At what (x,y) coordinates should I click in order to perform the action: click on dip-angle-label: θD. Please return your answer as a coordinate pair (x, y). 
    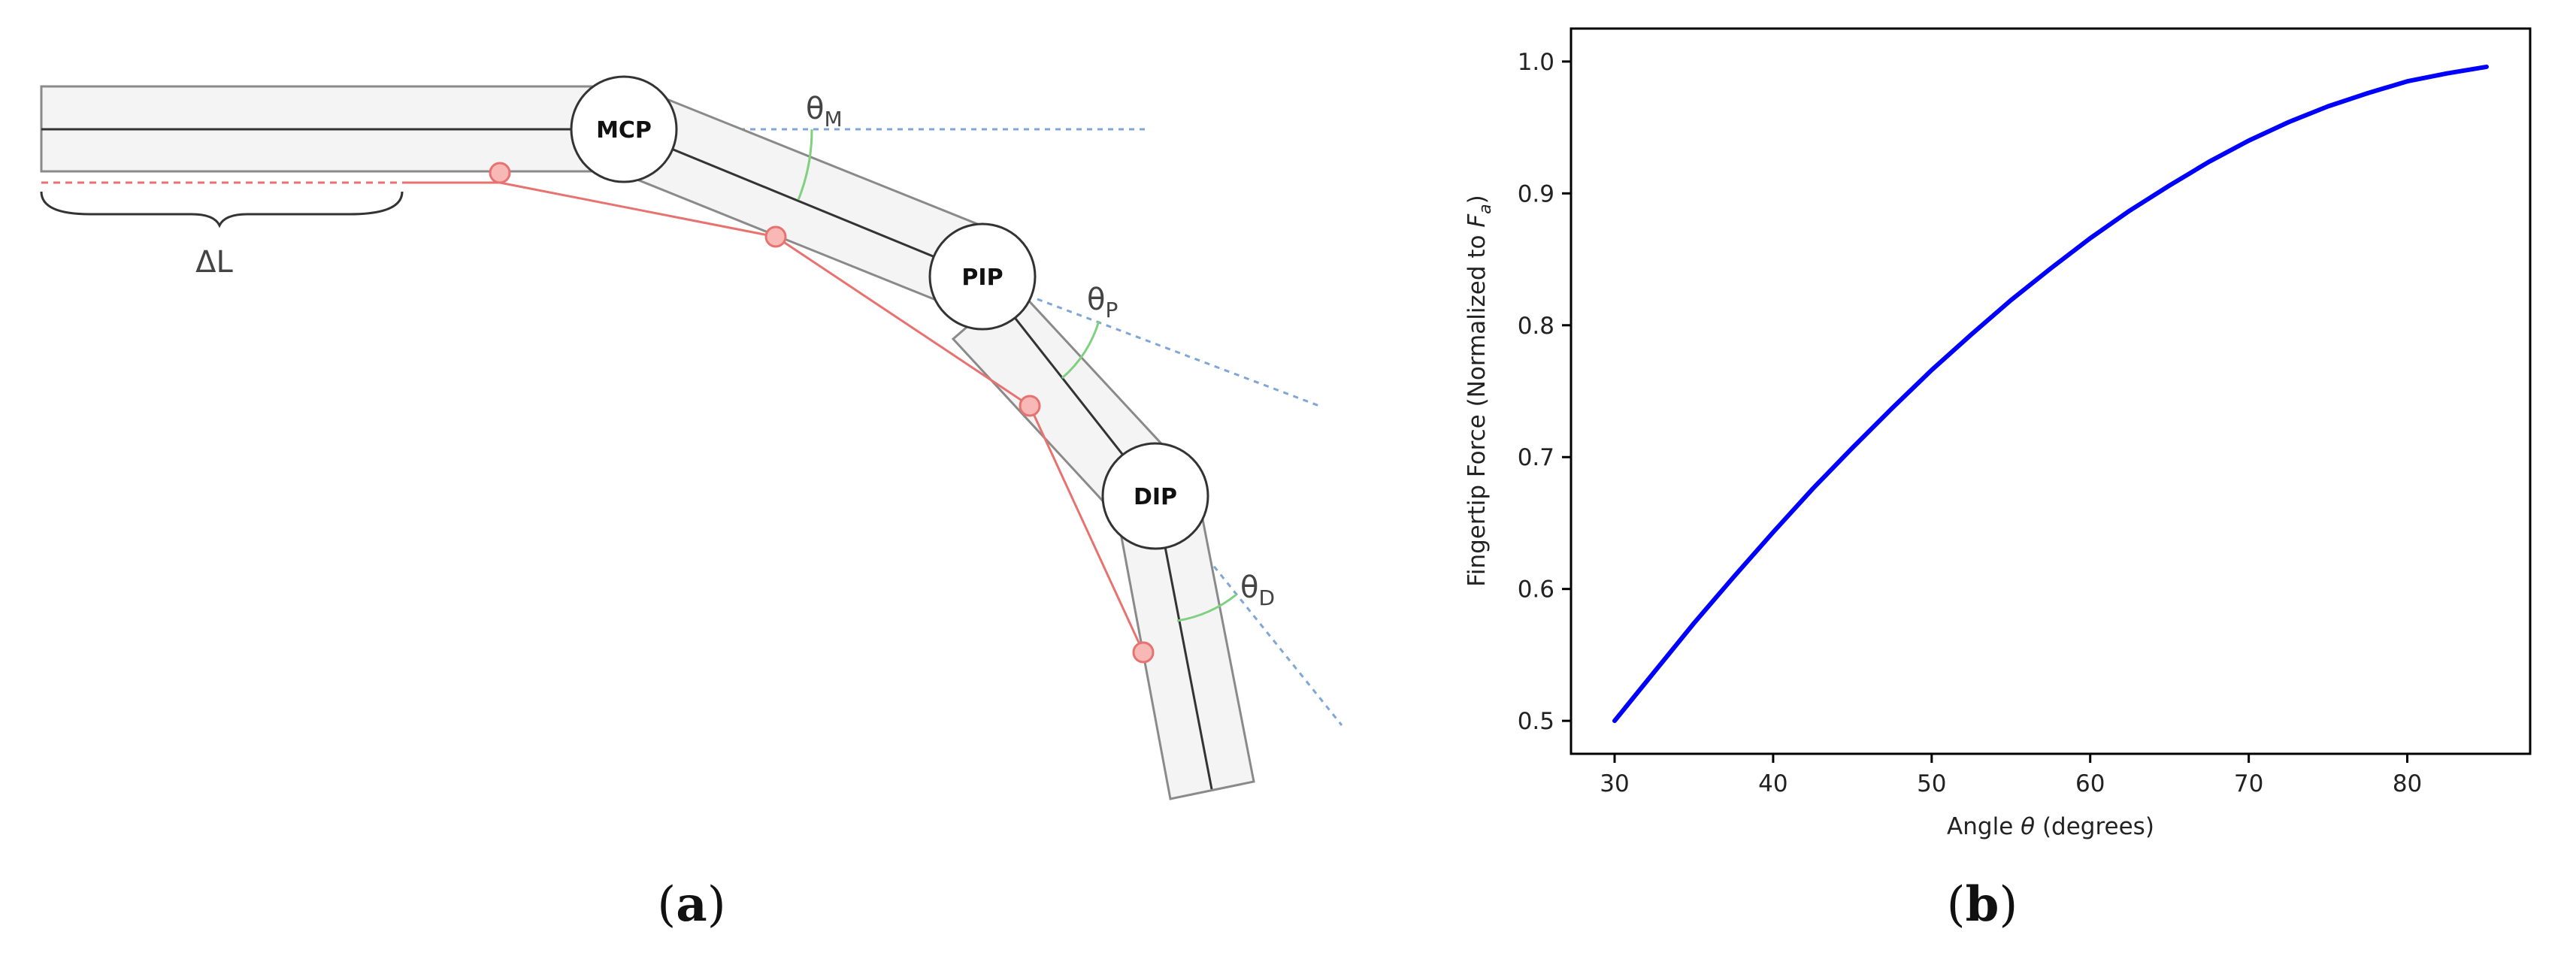
    Looking at the image, I should click on (1257, 590).